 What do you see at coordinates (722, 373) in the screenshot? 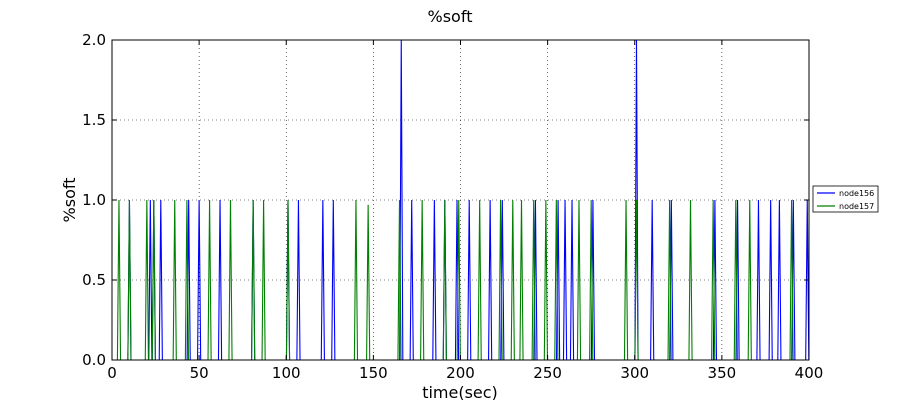
I see `x-tick-label: 350` at bounding box center [722, 373].